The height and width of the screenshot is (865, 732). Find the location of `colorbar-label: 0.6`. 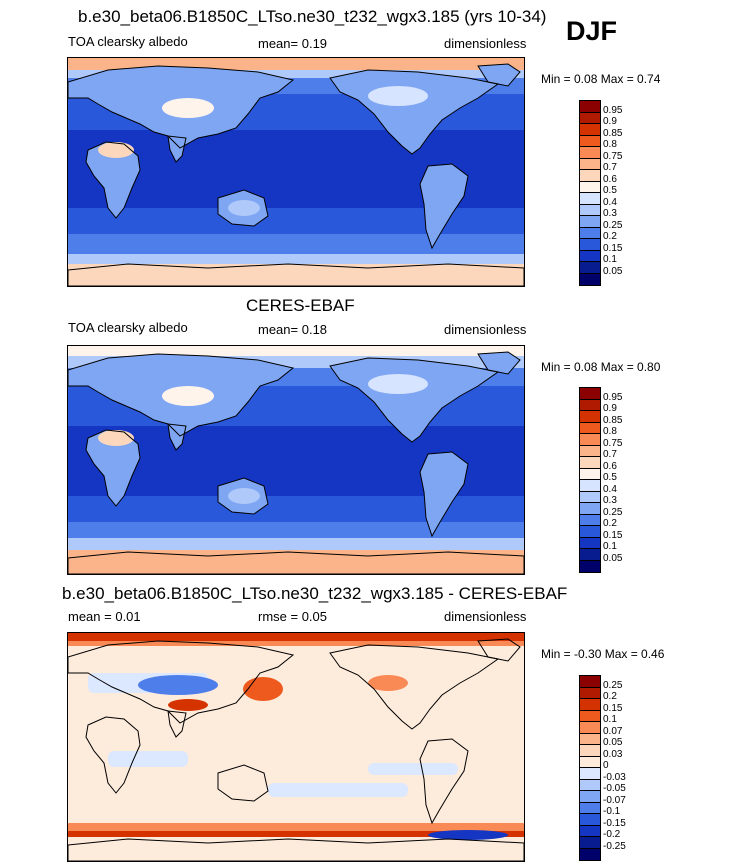

colorbar-label: 0.6 is located at coordinates (610, 179).